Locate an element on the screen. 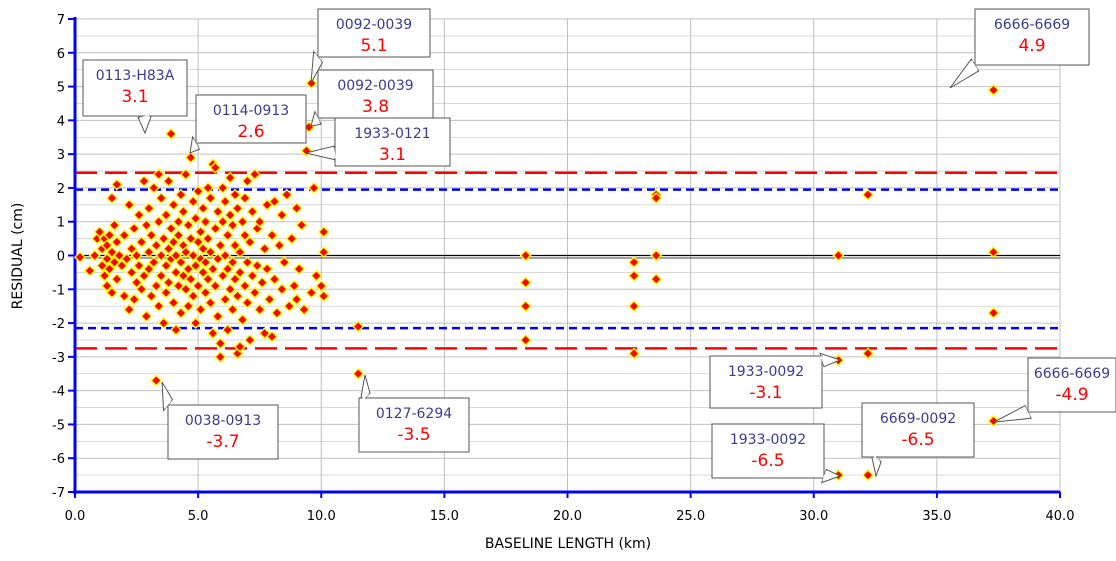  callout-value: -3.5 is located at coordinates (413, 435).